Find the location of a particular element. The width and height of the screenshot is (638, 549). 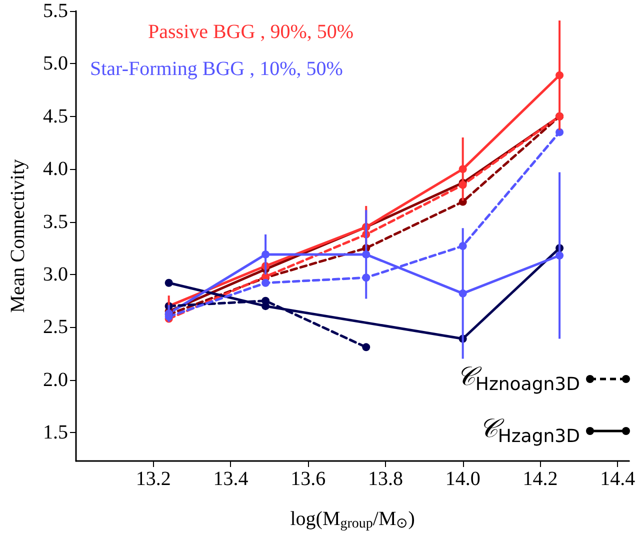

x-tick-label: 13.4 is located at coordinates (230, 479).